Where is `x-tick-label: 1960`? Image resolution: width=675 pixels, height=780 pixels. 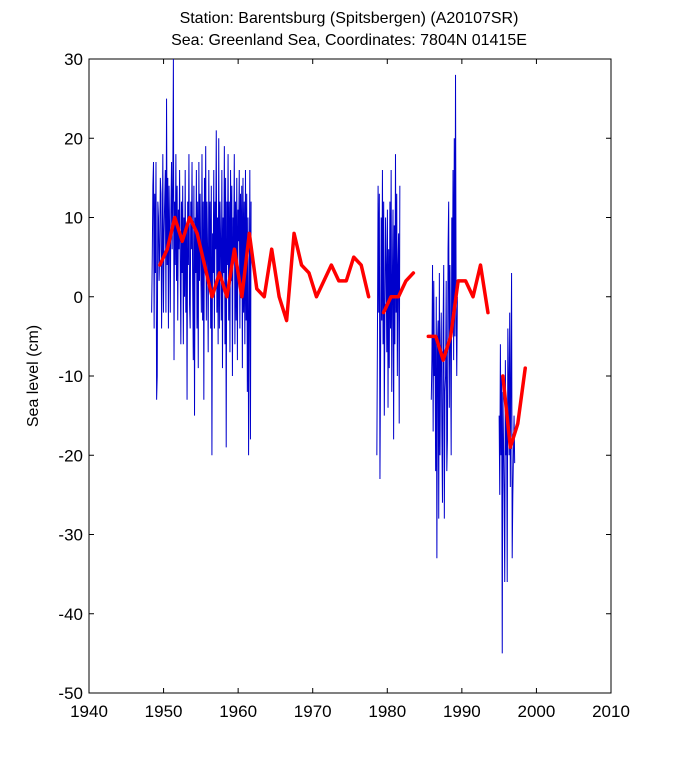 x-tick-label: 1960 is located at coordinates (238, 711).